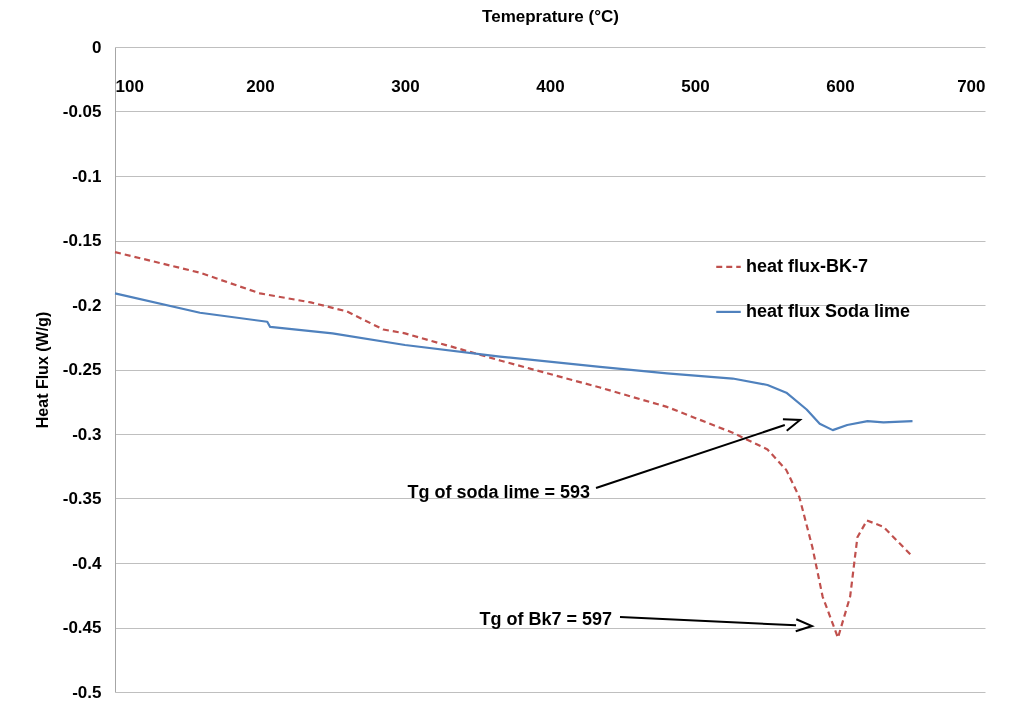 The width and height of the screenshot is (1013, 706). Describe the element at coordinates (87, 434) in the screenshot. I see `y-tick-label: -0.3` at that location.